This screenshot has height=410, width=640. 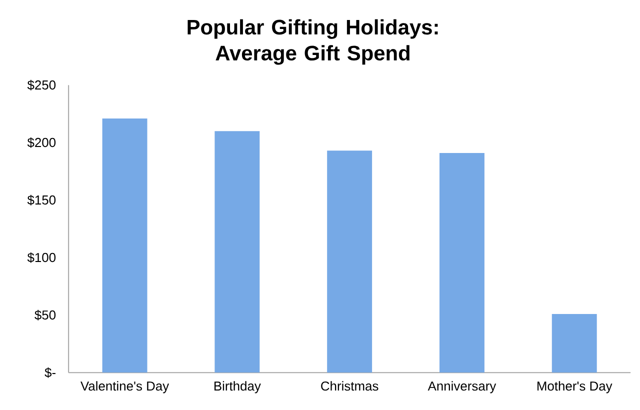 I want to click on chart-title: Popular Gifting Holidays: Average Gift Spend, so click(x=313, y=42).